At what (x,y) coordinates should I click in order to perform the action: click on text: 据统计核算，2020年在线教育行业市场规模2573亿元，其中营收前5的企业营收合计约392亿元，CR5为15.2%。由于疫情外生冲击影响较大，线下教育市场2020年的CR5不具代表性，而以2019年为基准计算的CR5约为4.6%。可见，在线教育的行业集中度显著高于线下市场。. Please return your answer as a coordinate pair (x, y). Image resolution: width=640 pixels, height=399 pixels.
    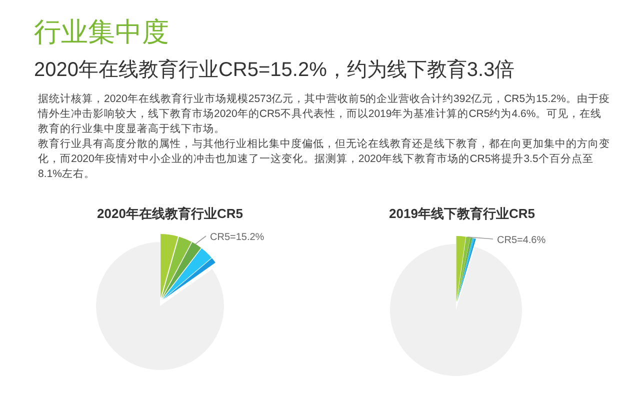
    Looking at the image, I should click on (324, 114).